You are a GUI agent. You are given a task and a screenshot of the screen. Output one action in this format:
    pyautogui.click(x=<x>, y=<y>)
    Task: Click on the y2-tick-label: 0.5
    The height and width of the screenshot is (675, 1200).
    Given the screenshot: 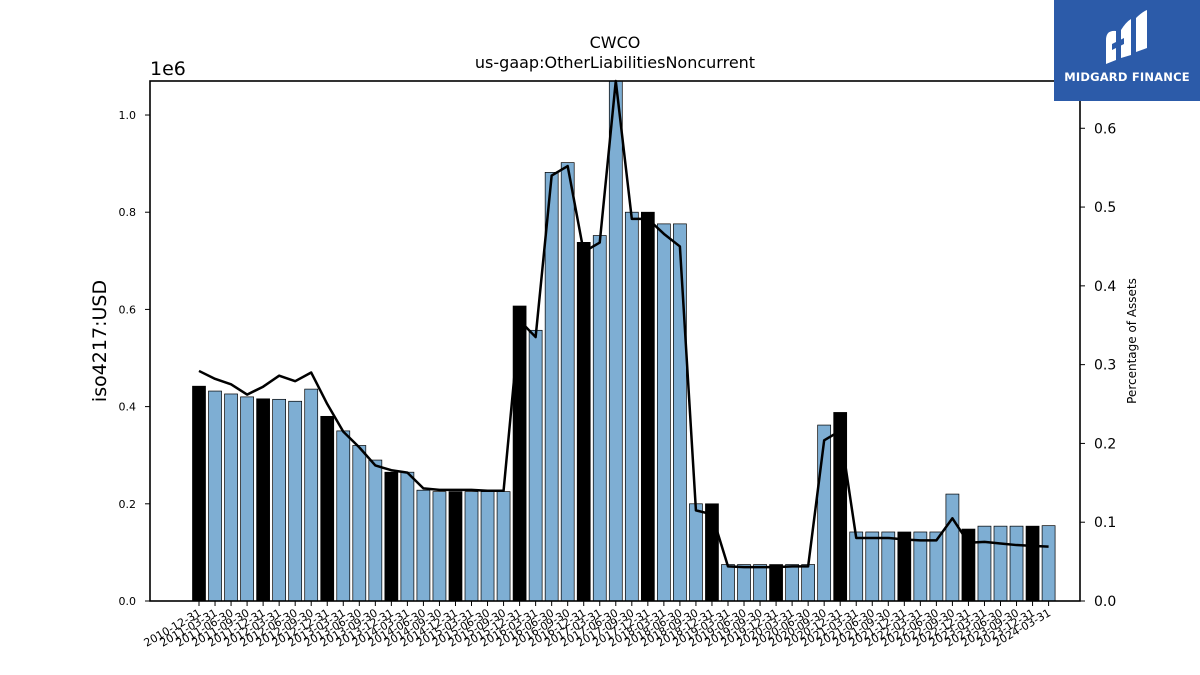 What is the action you would take?
    pyautogui.click(x=1105, y=208)
    